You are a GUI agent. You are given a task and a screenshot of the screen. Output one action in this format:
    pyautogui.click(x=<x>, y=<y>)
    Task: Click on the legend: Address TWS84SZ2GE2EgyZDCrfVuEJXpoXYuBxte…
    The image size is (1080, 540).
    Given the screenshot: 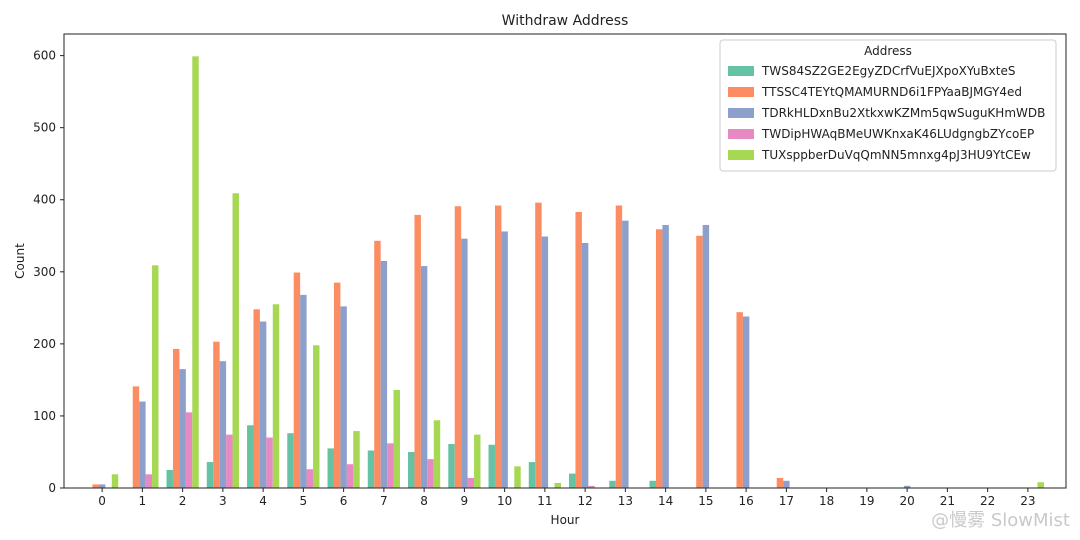 What is the action you would take?
    pyautogui.click(x=888, y=105)
    